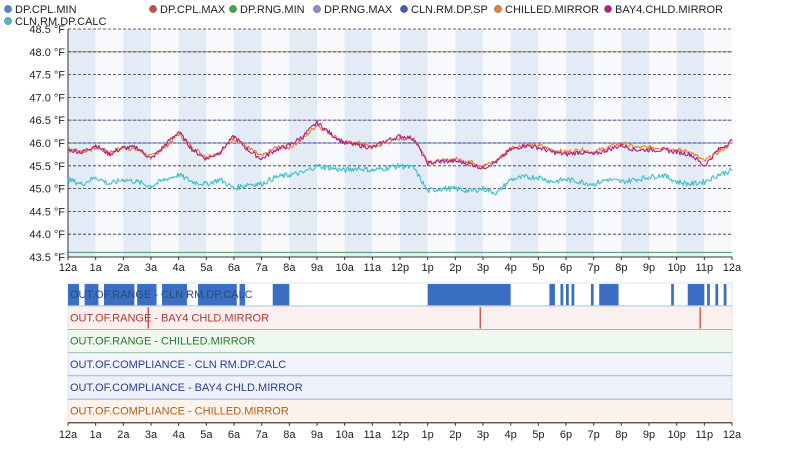 The height and width of the screenshot is (450, 800). Describe the element at coordinates (47, 235) in the screenshot. I see `y-tick-label: 44.0 °F` at that location.